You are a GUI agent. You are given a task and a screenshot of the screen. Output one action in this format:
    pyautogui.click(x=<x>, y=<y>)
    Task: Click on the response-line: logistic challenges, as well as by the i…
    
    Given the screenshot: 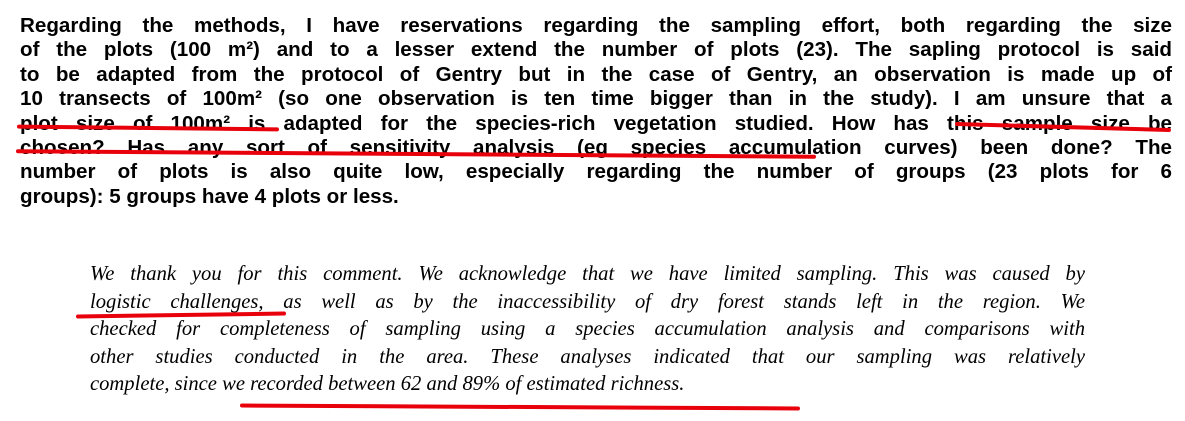 What is the action you would take?
    pyautogui.click(x=587, y=301)
    